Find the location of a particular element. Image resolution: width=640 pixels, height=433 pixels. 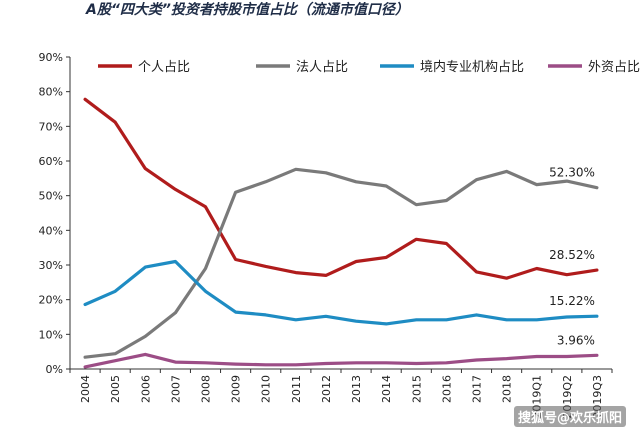

x-tick-label: 2010 is located at coordinates (266, 389).